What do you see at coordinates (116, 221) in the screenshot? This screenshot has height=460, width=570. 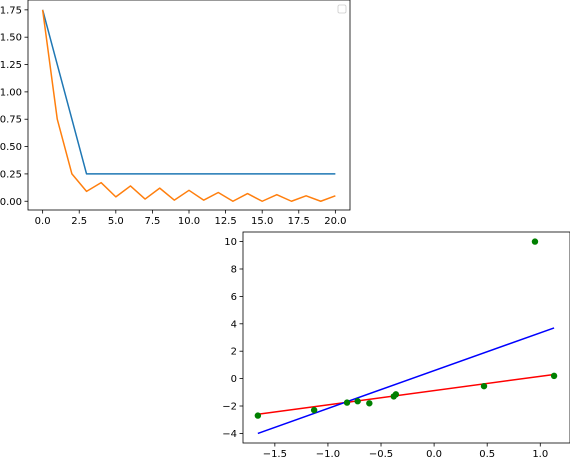 I see `top-chart-x-tick-label: 5.0` at bounding box center [116, 221].